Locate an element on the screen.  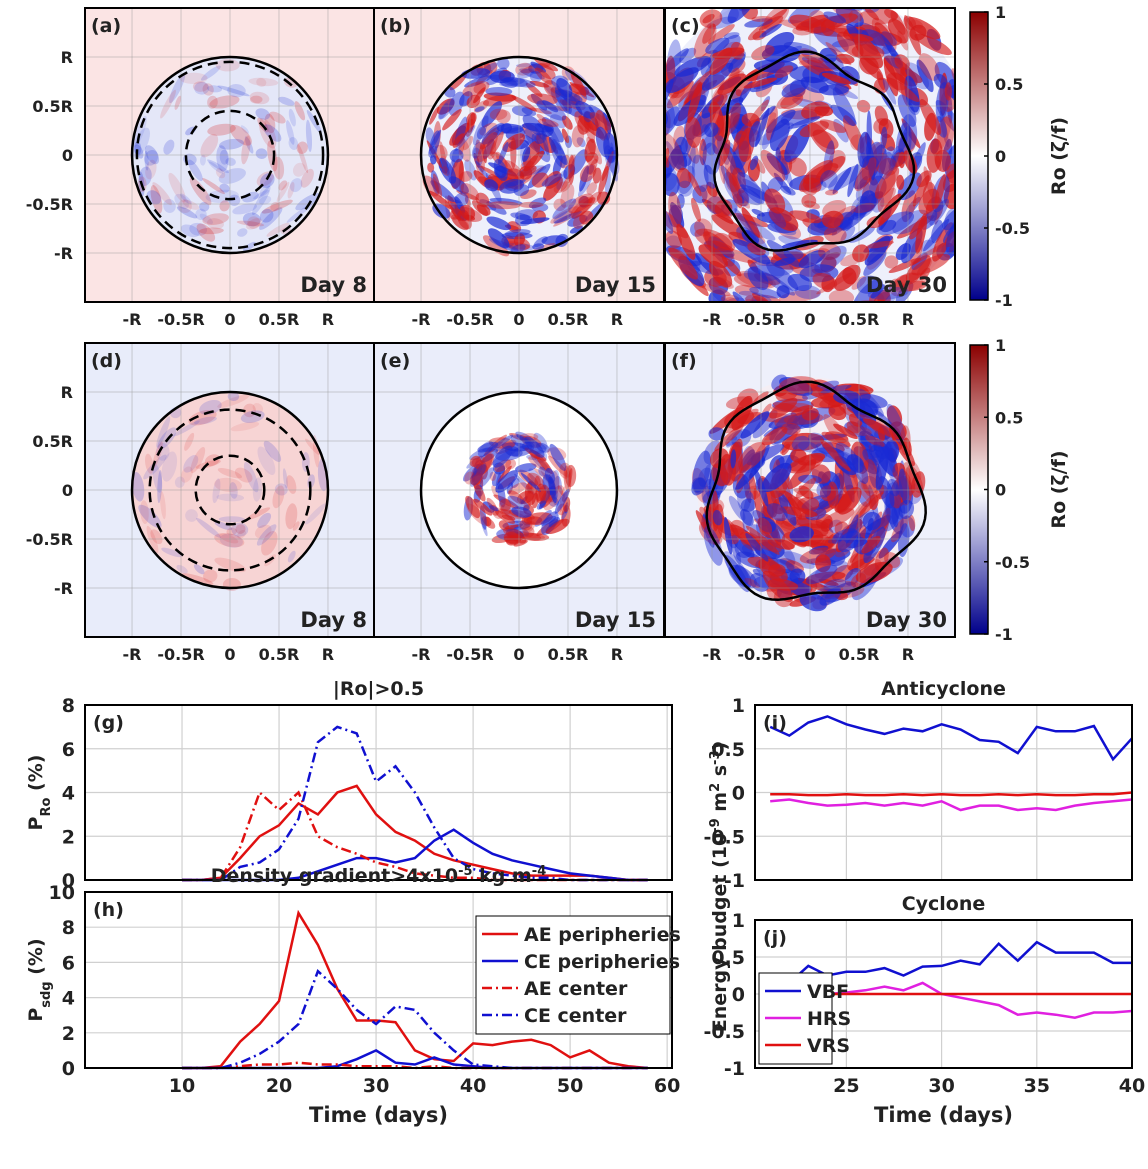
series-line is located at coordinates (951, 794).